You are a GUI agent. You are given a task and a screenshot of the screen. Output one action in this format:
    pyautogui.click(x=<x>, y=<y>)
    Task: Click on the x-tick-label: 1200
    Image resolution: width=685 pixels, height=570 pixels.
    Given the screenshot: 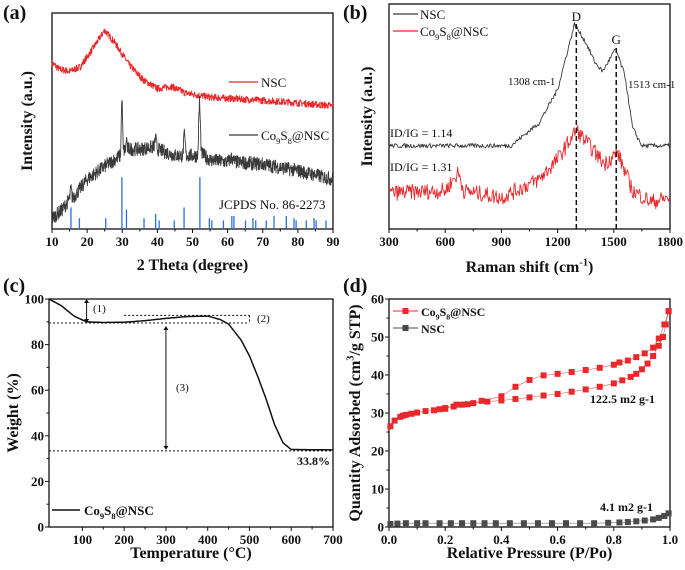 What is the action you would take?
    pyautogui.click(x=558, y=241)
    